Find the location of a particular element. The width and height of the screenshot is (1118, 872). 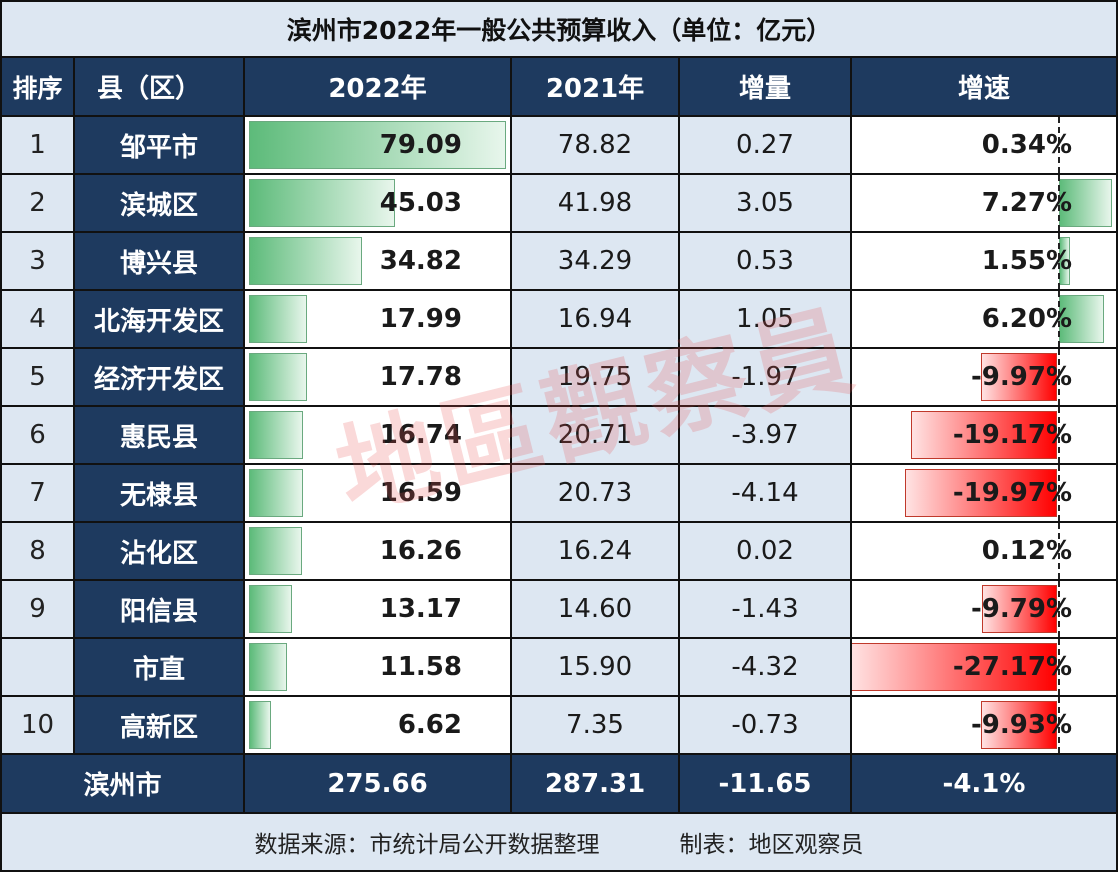

value-2022: 34.82 is located at coordinates (420, 261).